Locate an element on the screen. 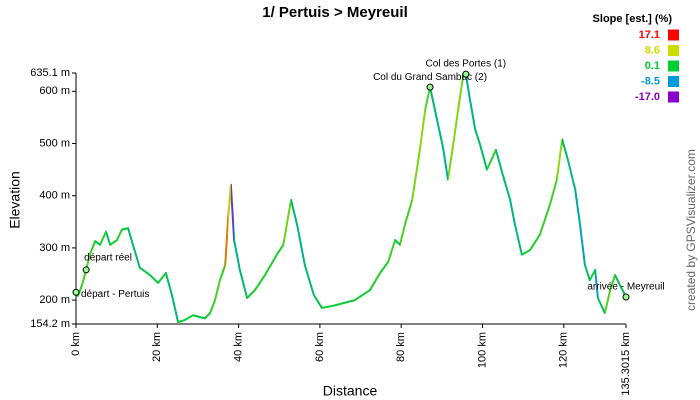  chart-title: 1/ Pertuis > Meyreuil is located at coordinates (334, 12).